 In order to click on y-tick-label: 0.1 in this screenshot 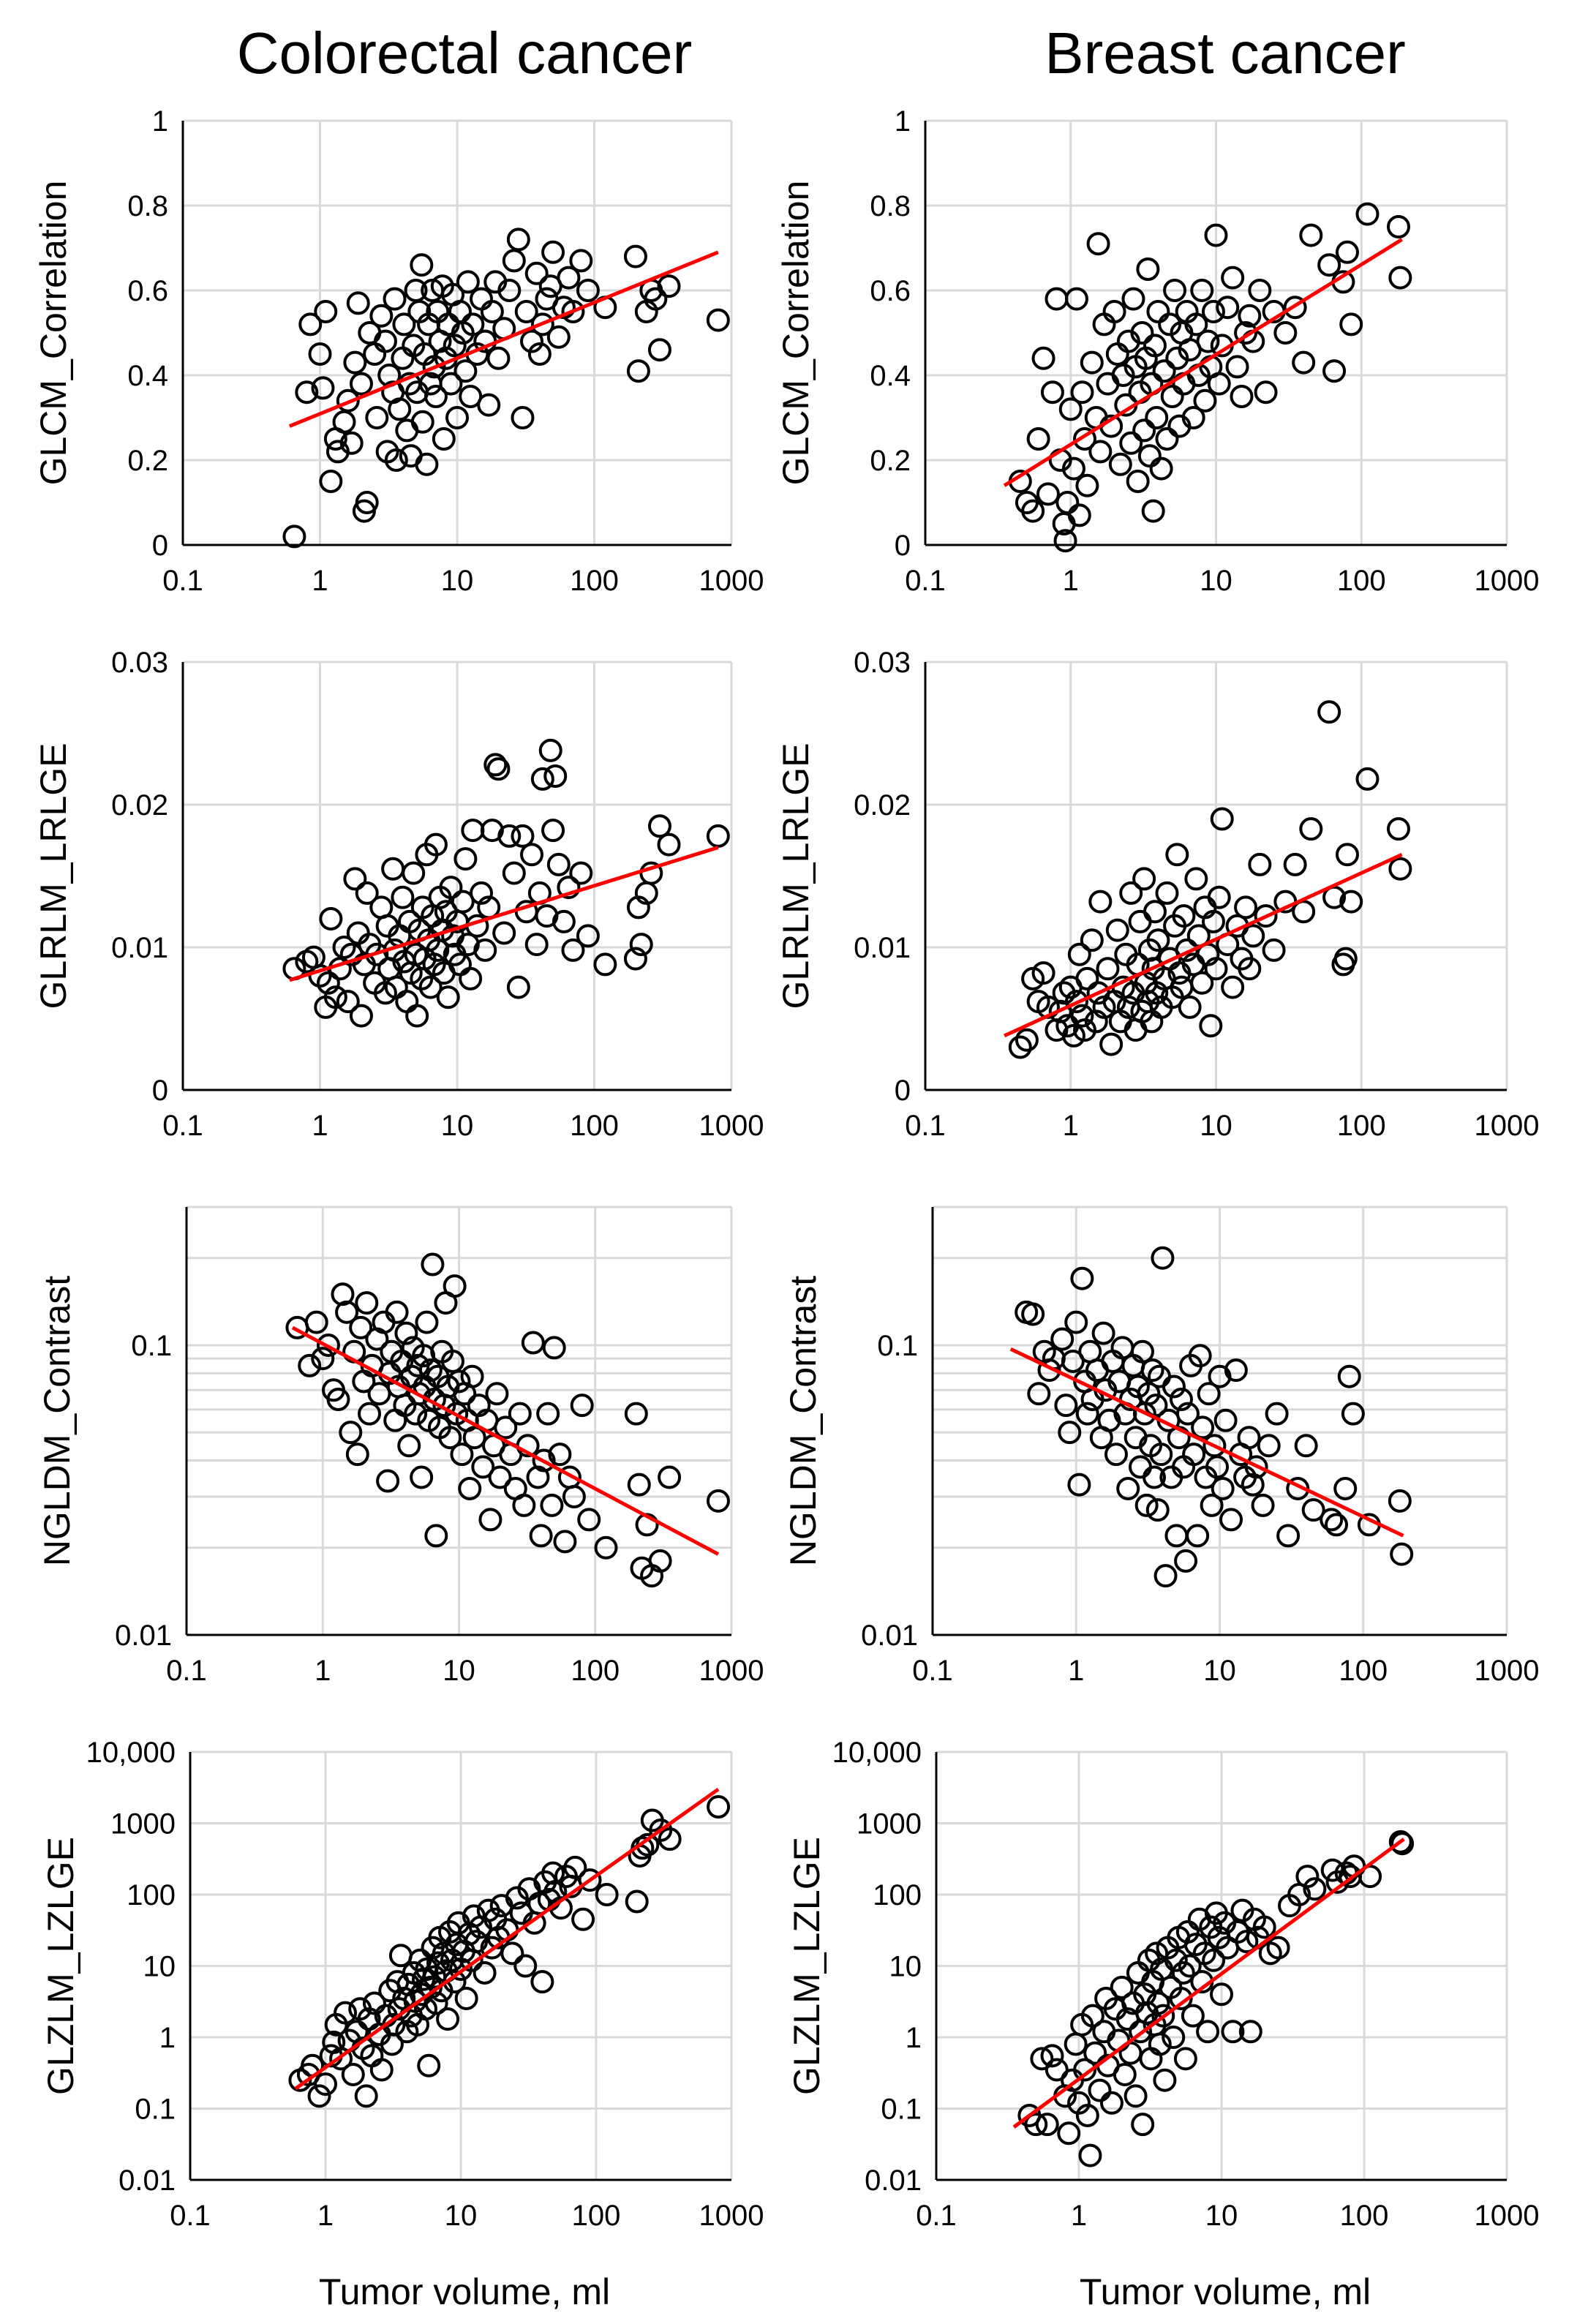, I will do `click(155, 2110)`.